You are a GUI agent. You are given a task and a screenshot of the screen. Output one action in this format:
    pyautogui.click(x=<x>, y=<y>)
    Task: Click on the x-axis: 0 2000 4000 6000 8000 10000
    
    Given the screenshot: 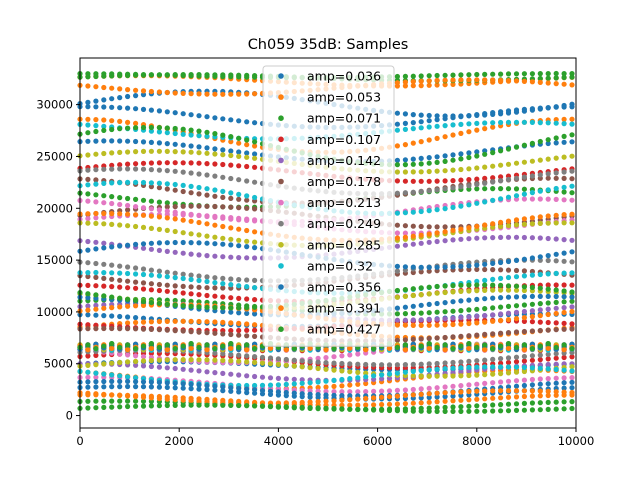 What is the action you would take?
    pyautogui.click(x=335, y=438)
    